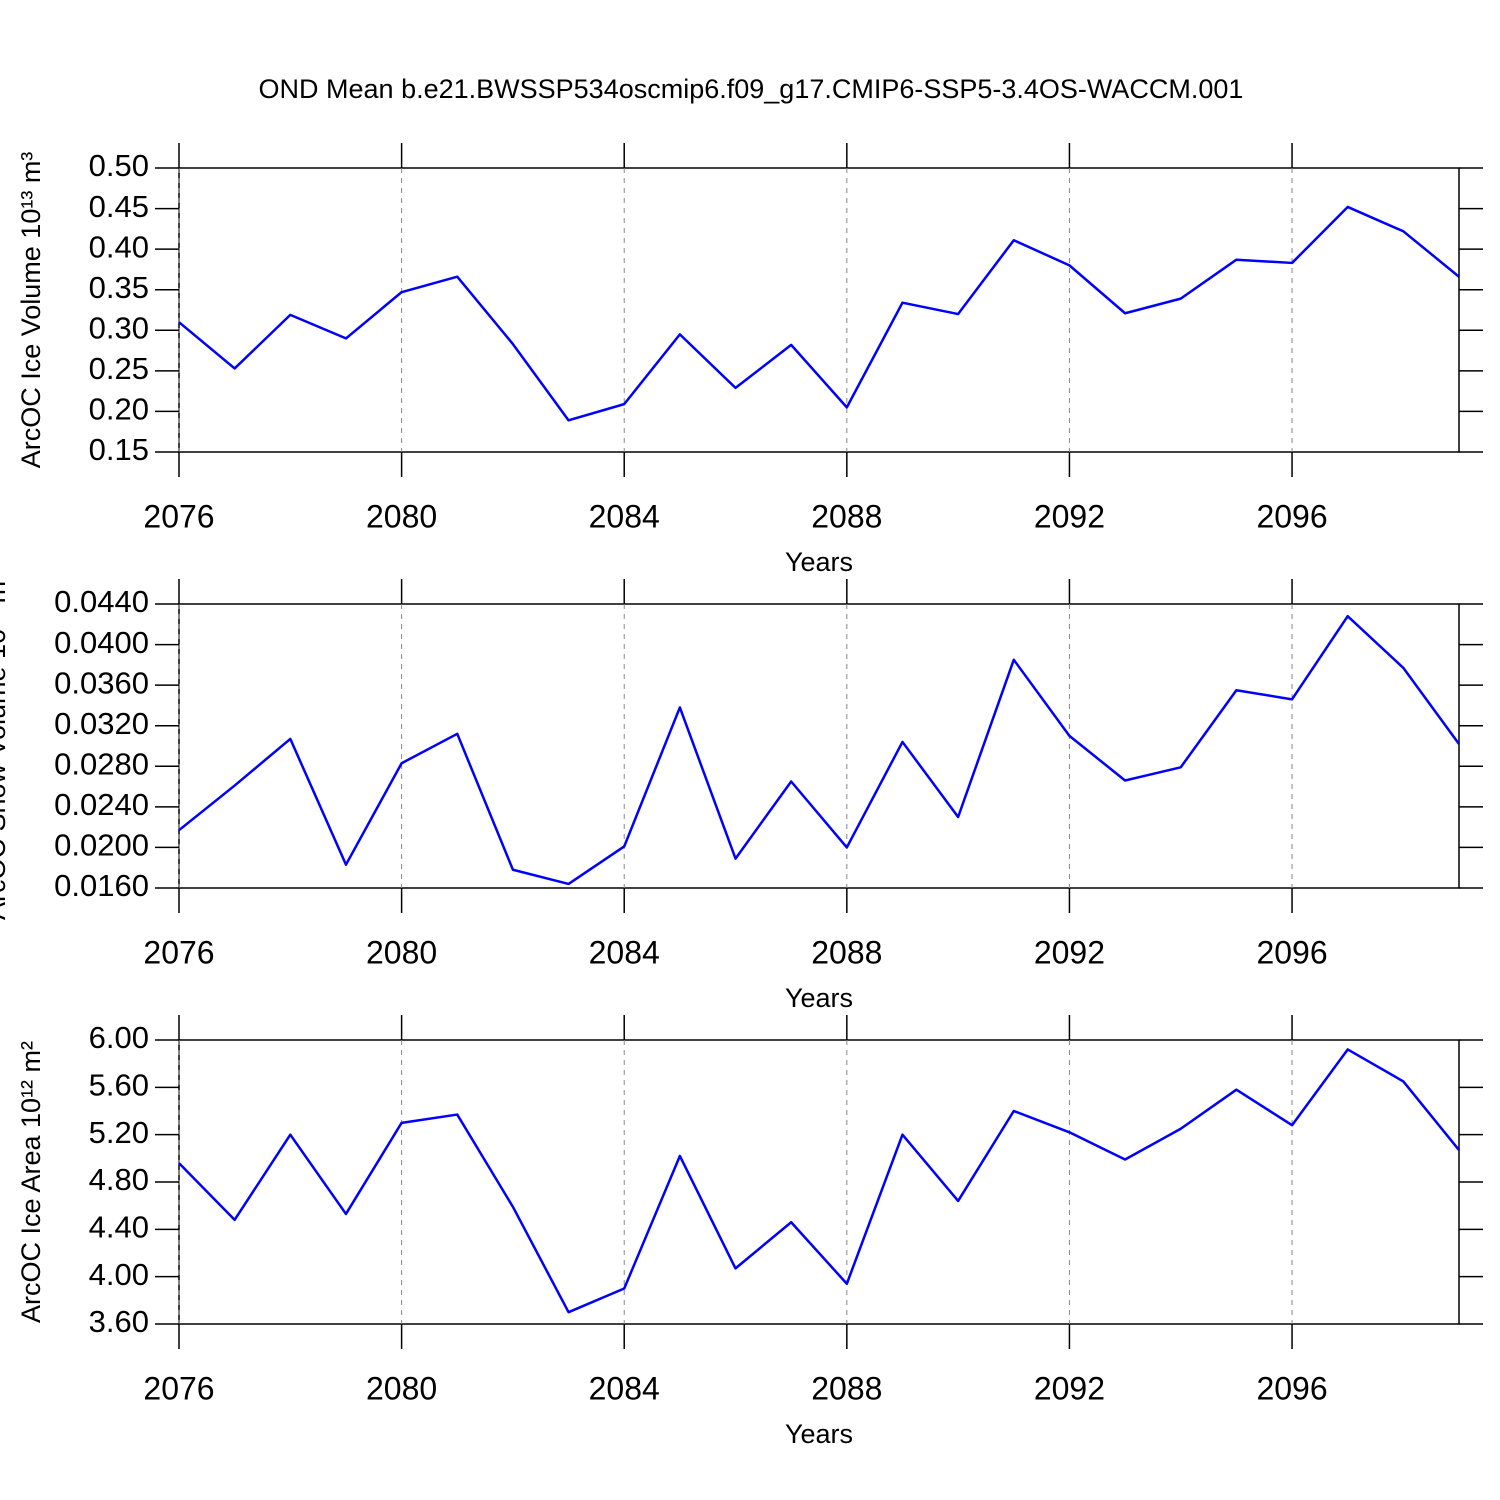  Describe the element at coordinates (119, 1274) in the screenshot. I see `y-tick-label: 4.00` at that location.